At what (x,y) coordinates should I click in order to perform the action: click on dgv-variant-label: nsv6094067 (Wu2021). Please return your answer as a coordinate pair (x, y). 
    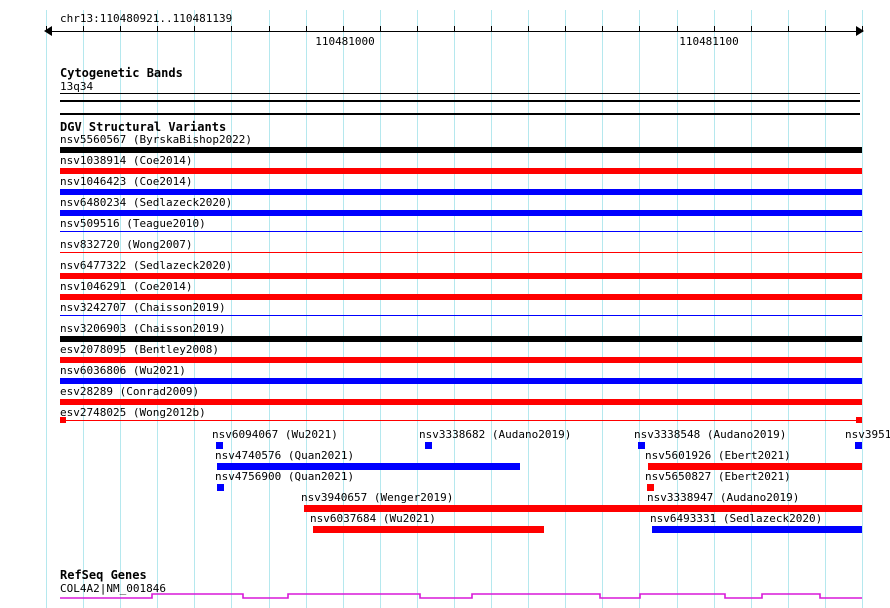
    Looking at the image, I should click on (275, 434).